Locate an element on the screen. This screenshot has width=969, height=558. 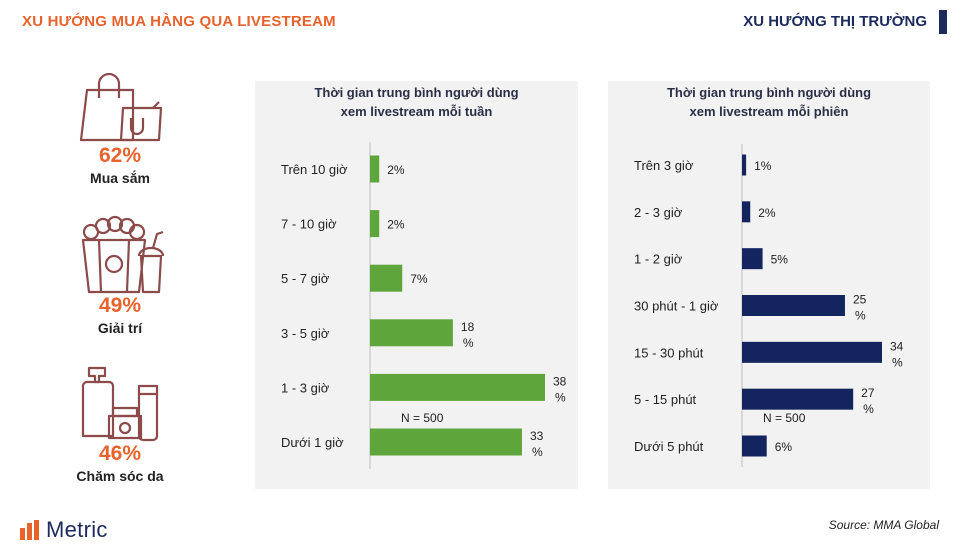
stat-entertainment: 49% Giải trí is located at coordinates (120, 276).